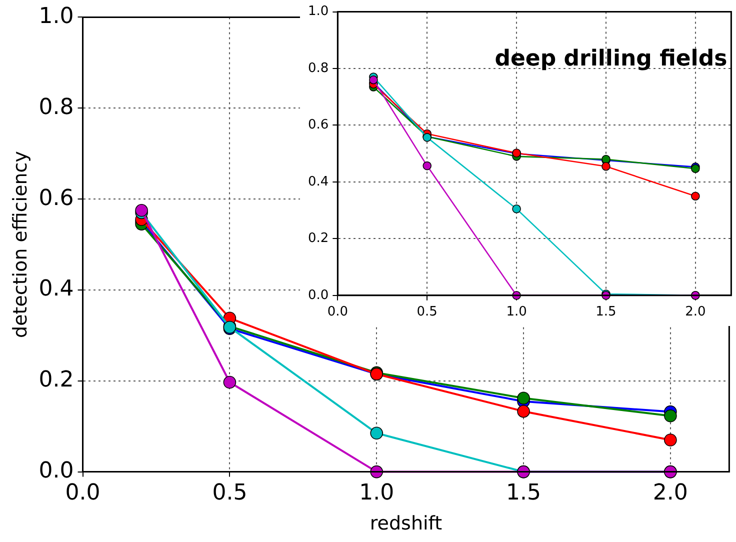 This screenshot has height=542, width=736. Describe the element at coordinates (318, 295) in the screenshot. I see `y-tick-label: 0.0` at that location.